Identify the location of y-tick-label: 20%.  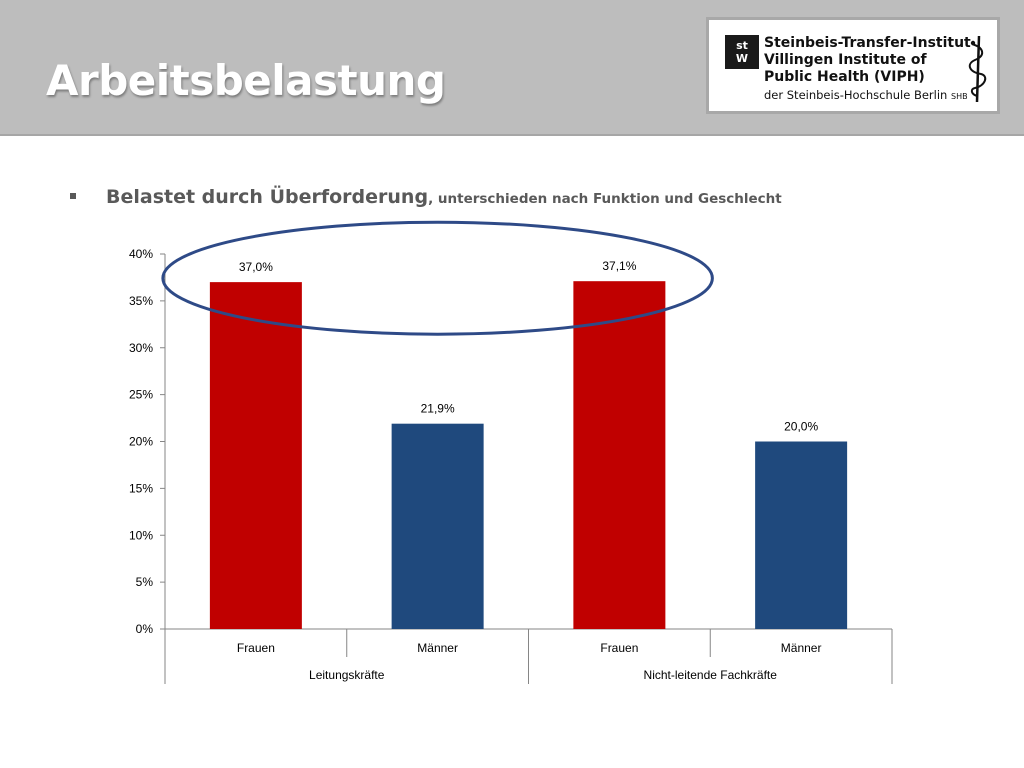
(141, 442).